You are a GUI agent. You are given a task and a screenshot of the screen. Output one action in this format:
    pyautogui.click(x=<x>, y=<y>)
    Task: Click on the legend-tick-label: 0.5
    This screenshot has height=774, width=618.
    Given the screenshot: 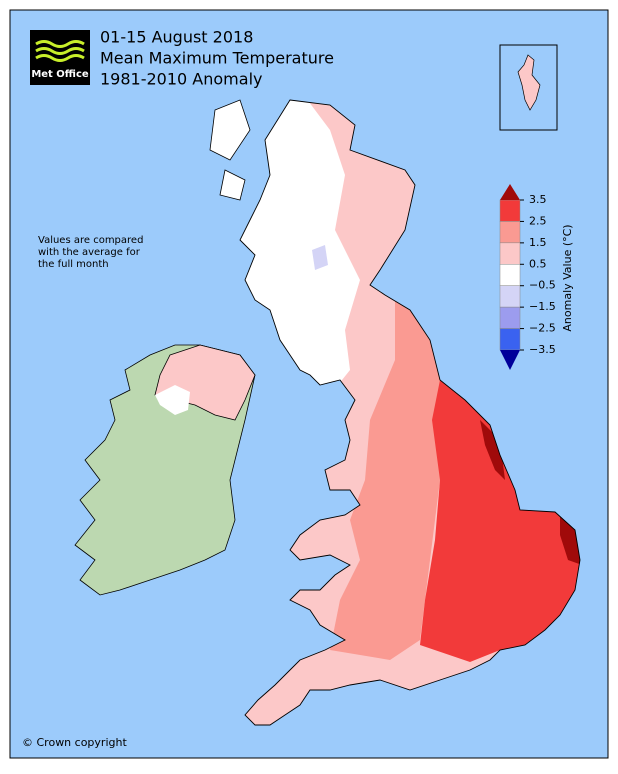 What is the action you would take?
    pyautogui.click(x=538, y=263)
    